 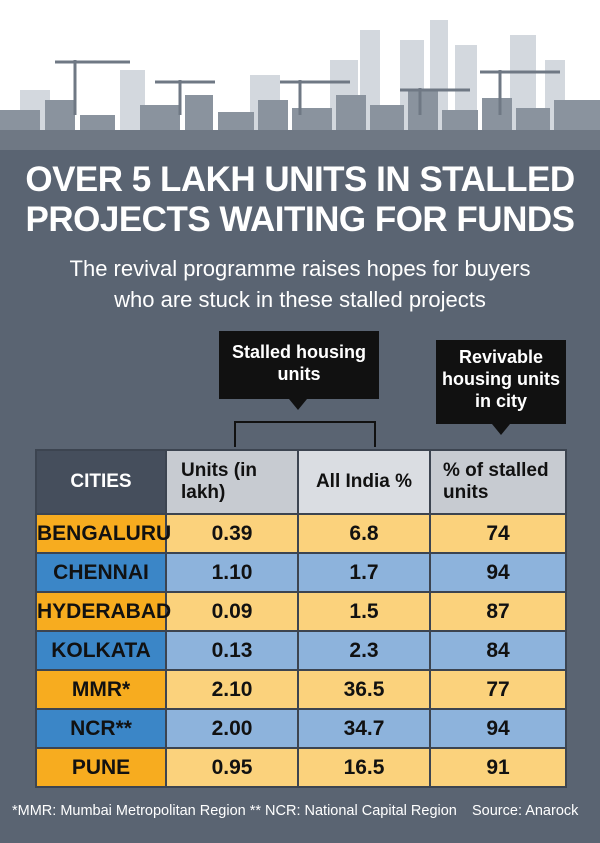 I want to click on city-cell: CHENNAI, so click(x=101, y=572).